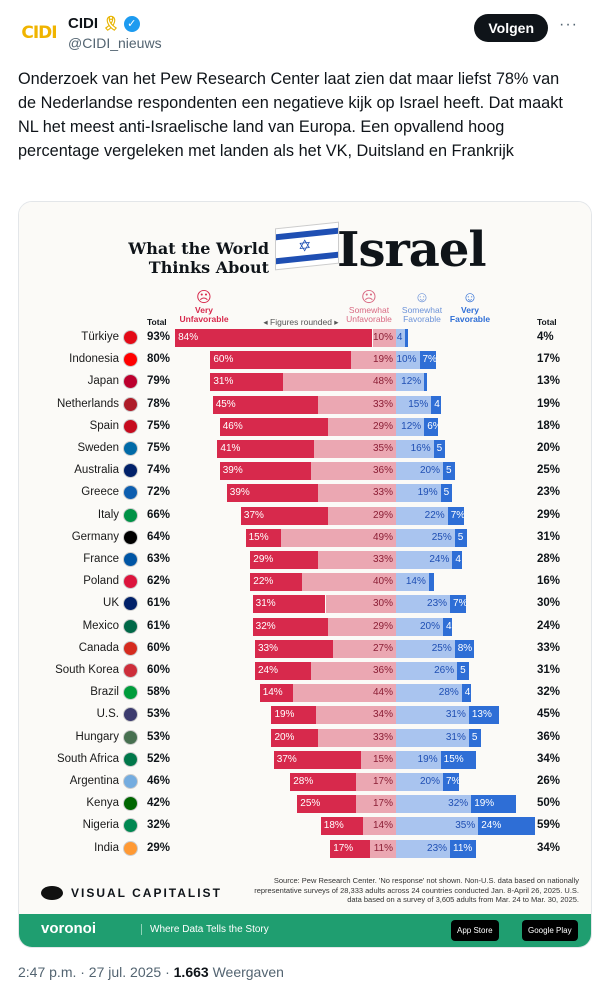  I want to click on bar-very-unfavorable: 32%, so click(290, 626).